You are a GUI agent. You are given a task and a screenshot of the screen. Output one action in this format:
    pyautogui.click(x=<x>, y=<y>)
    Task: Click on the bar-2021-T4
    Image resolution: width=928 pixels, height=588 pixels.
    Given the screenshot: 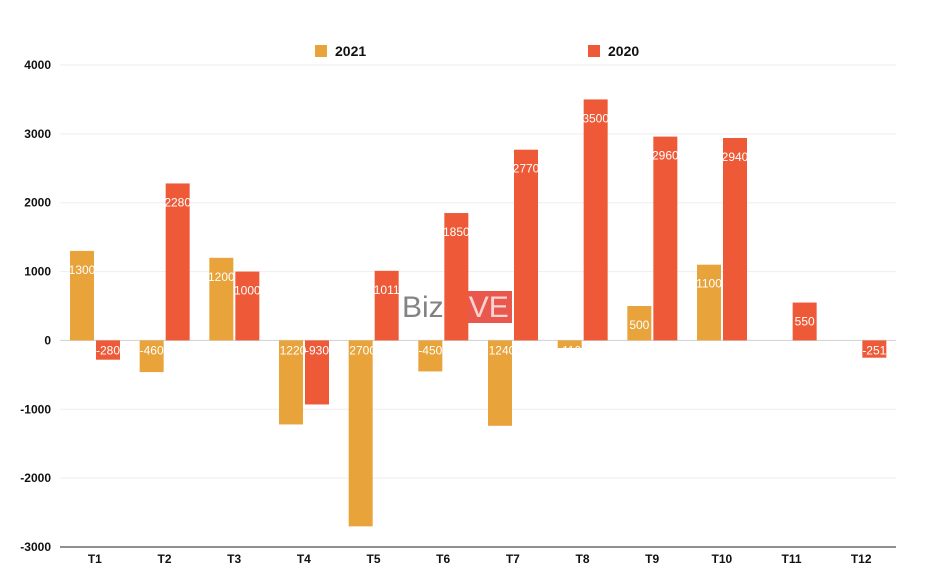 What is the action you would take?
    pyautogui.click(x=291, y=382)
    